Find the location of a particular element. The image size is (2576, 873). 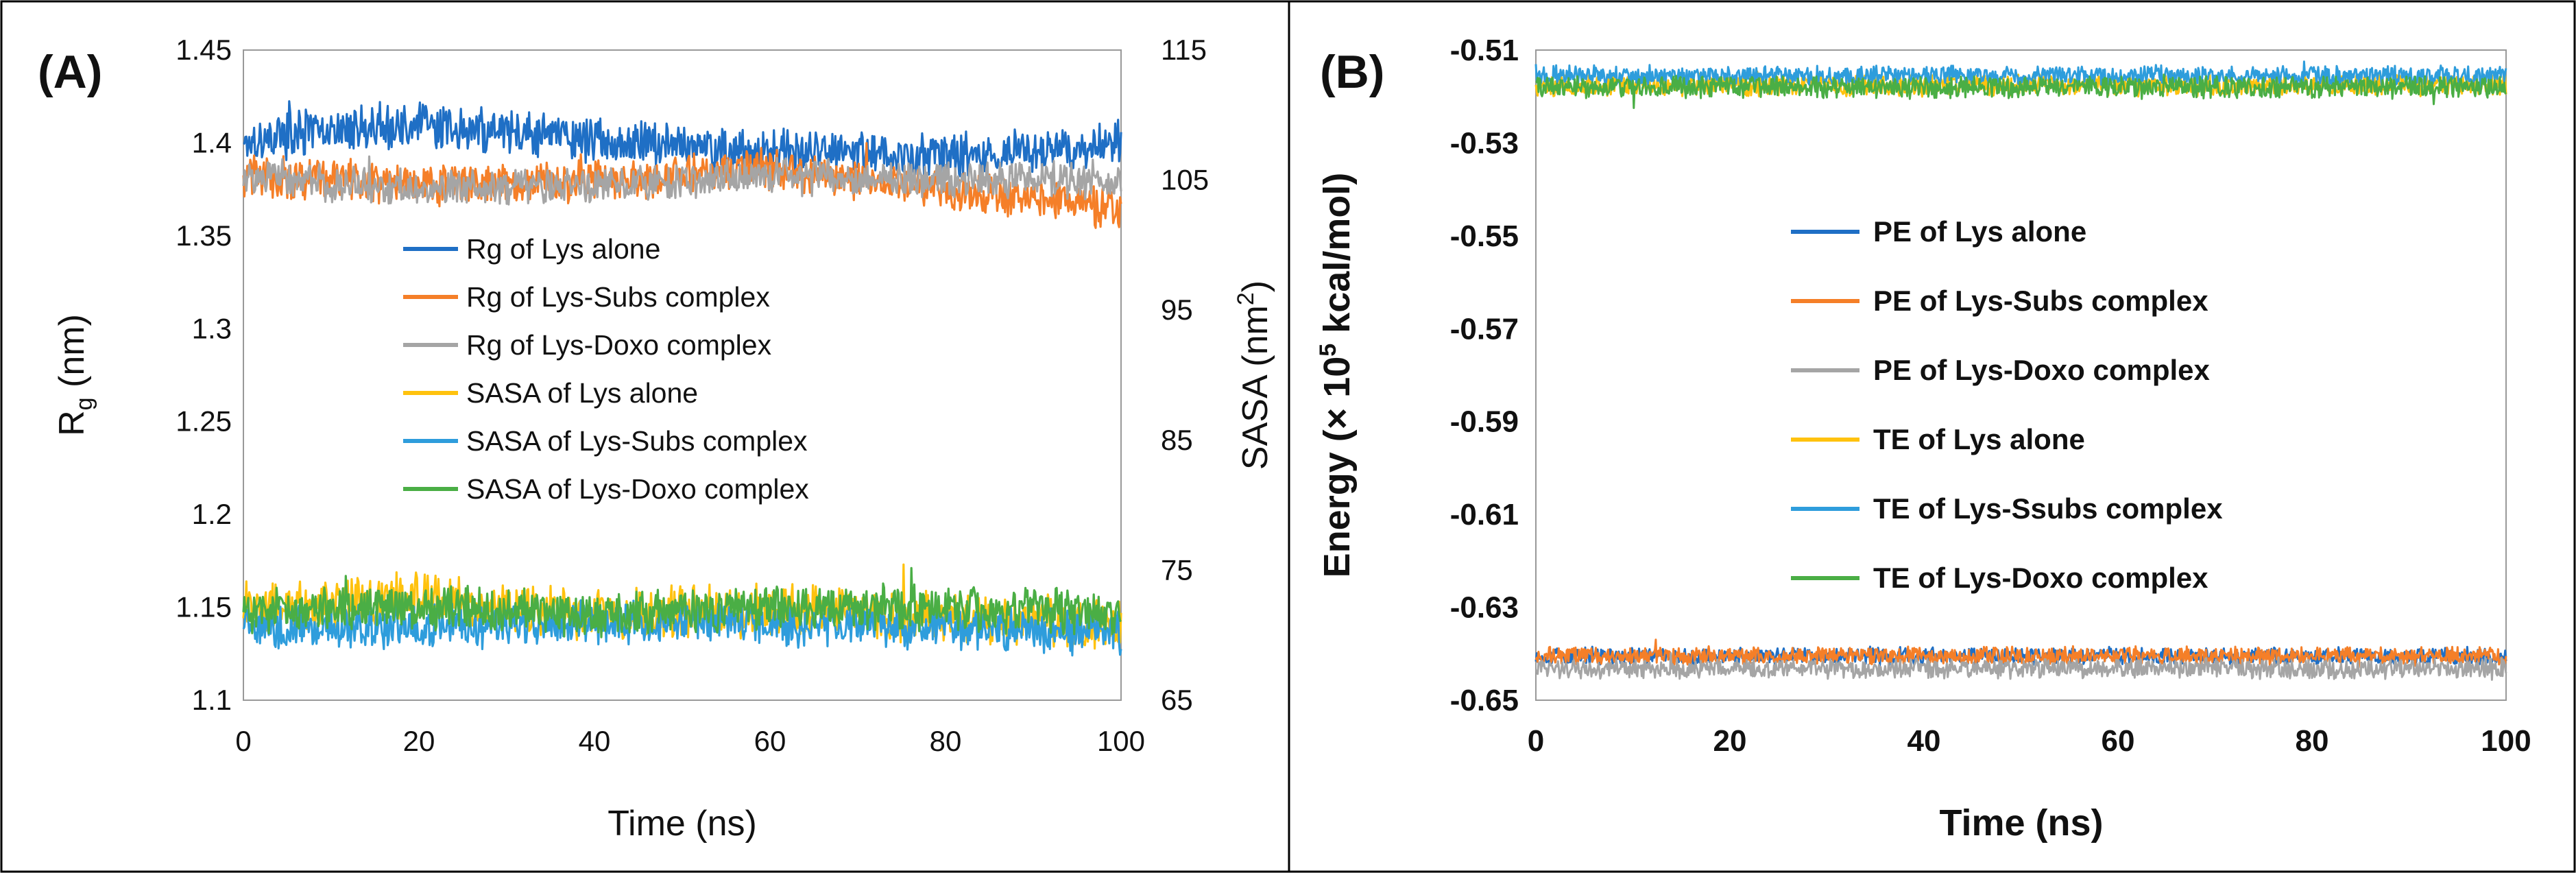

panel-b-legend-label: PE of Lys-Doxo complex is located at coordinates (2042, 370).